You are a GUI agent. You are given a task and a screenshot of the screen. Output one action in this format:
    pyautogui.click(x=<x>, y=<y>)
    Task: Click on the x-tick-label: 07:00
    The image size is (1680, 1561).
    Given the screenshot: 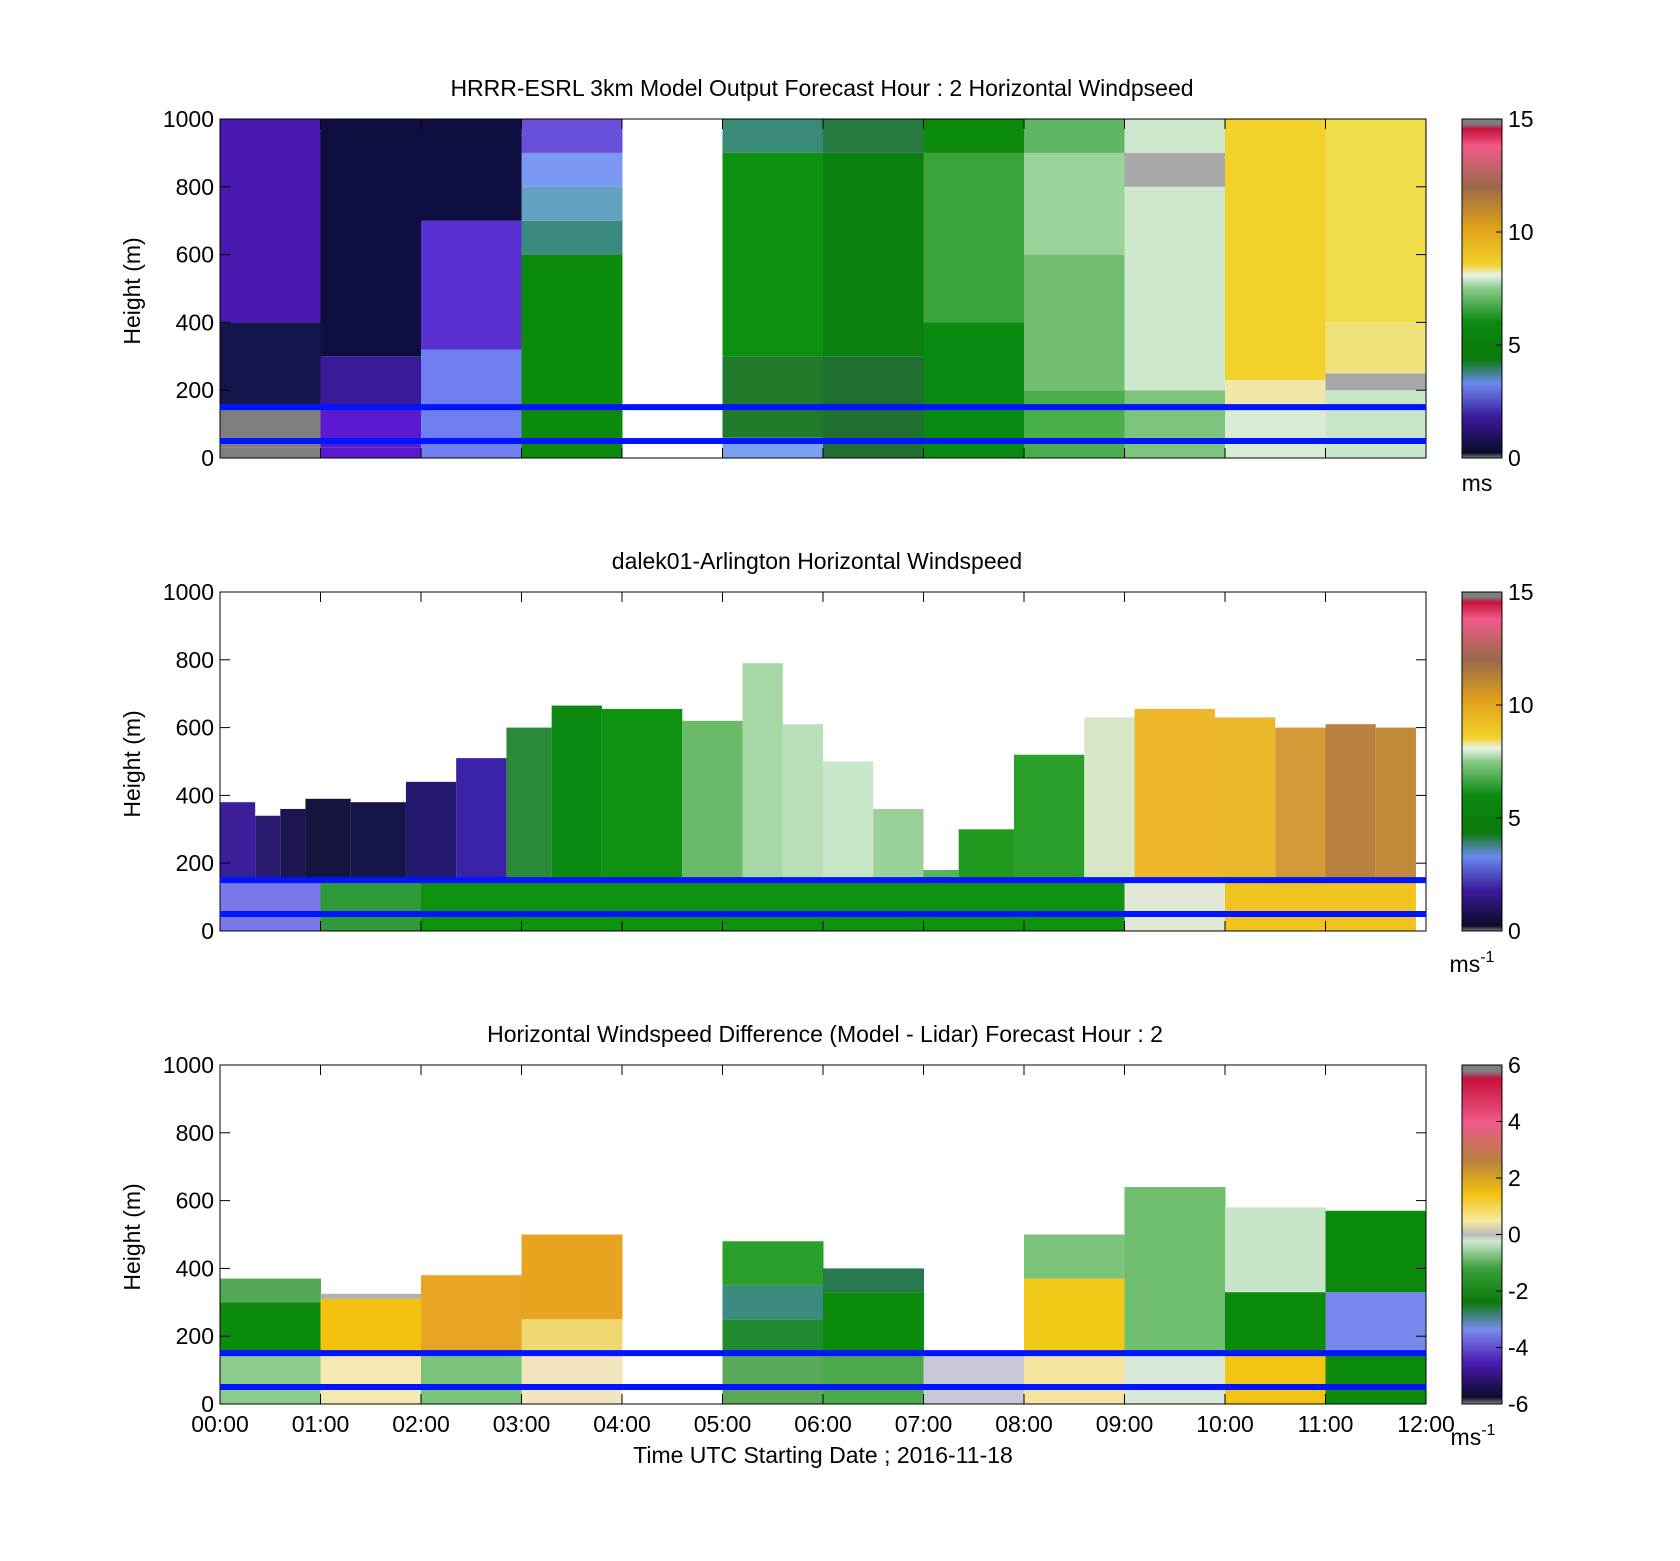 What is the action you would take?
    pyautogui.click(x=924, y=1424)
    